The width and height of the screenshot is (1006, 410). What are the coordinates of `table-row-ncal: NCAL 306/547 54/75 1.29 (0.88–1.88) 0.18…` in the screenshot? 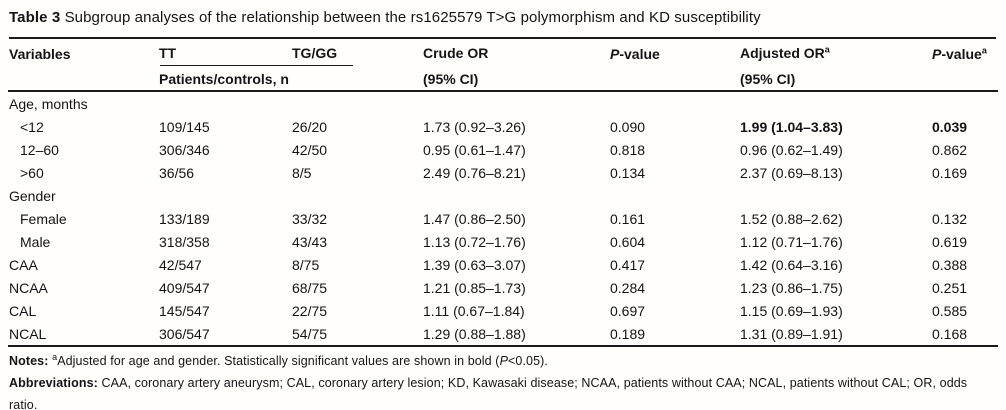 It's located at (503, 333).